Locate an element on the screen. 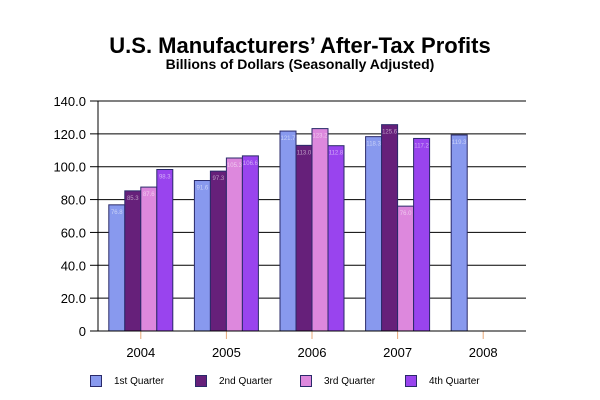 The height and width of the screenshot is (400, 600). data-label: 76.8 is located at coordinates (117, 213).